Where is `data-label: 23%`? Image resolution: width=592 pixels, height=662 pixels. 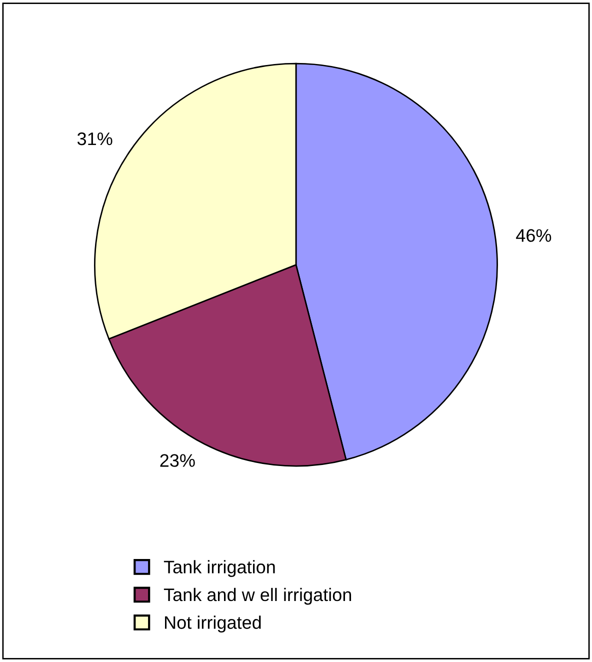
data-label: 23% is located at coordinates (177, 460).